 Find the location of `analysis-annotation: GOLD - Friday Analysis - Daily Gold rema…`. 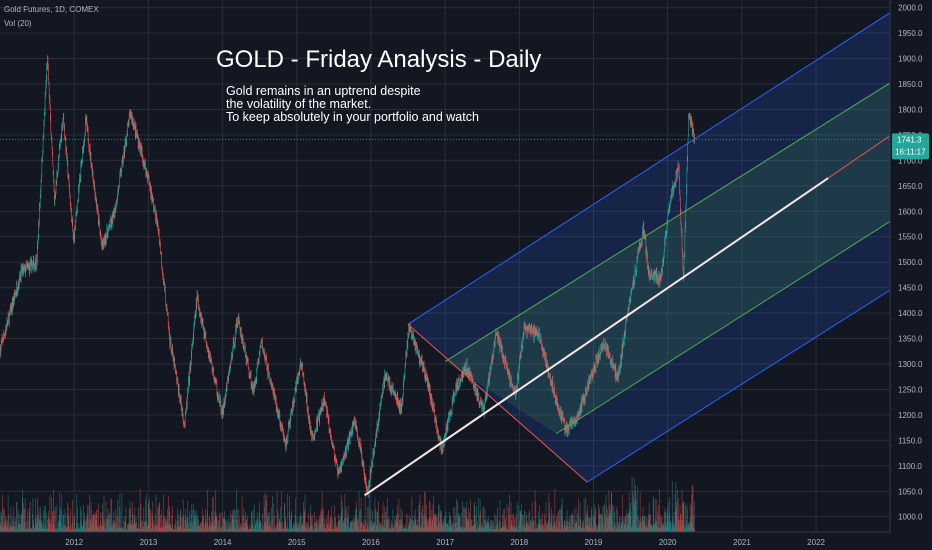

analysis-annotation: GOLD - Friday Analysis - Daily Gold rema… is located at coordinates (378, 85).